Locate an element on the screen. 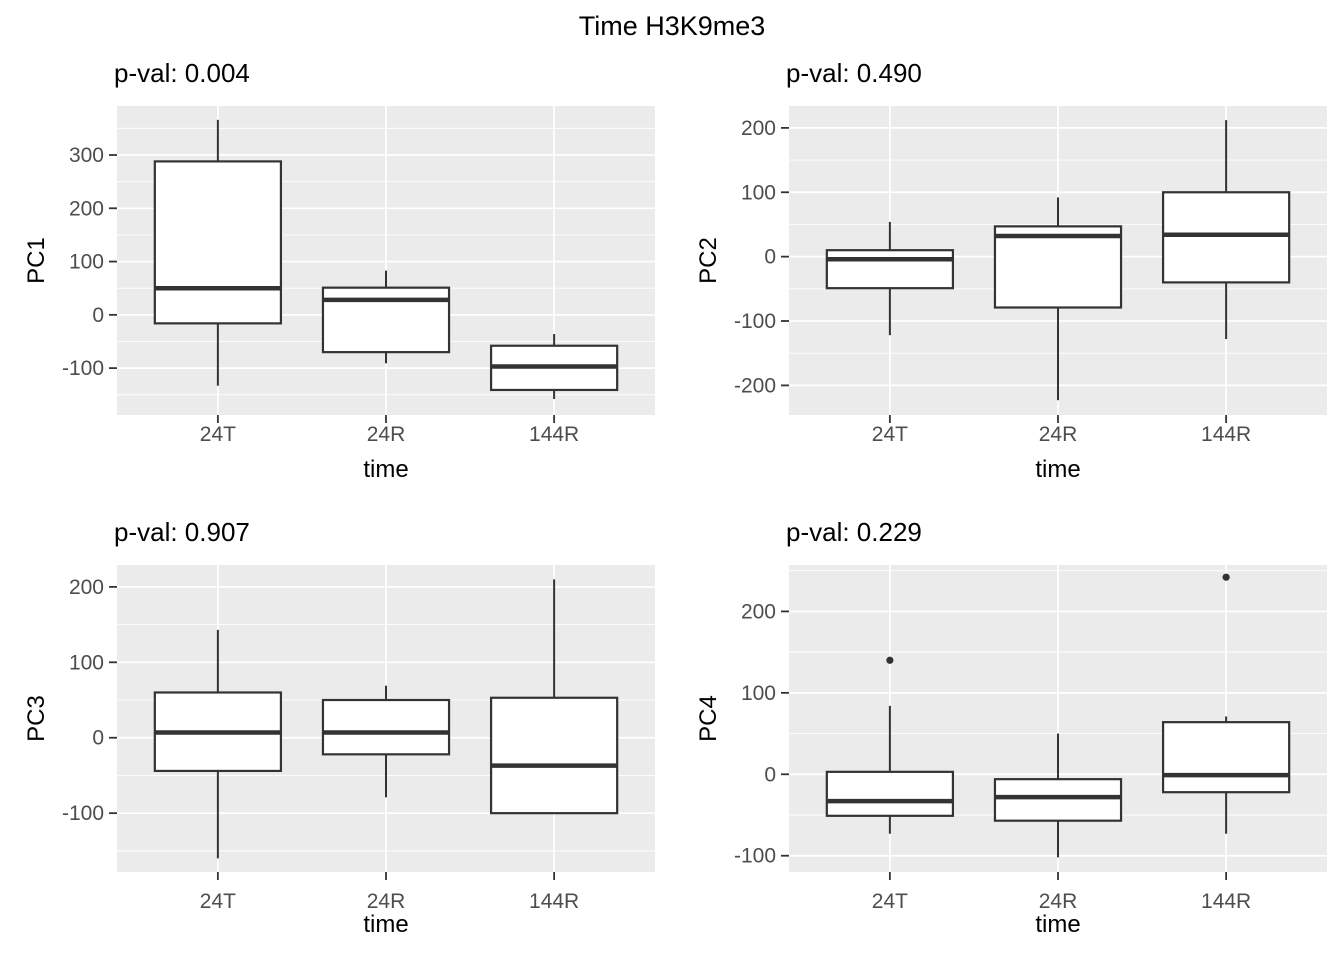  y-axis-title: PC3 is located at coordinates (36, 718).